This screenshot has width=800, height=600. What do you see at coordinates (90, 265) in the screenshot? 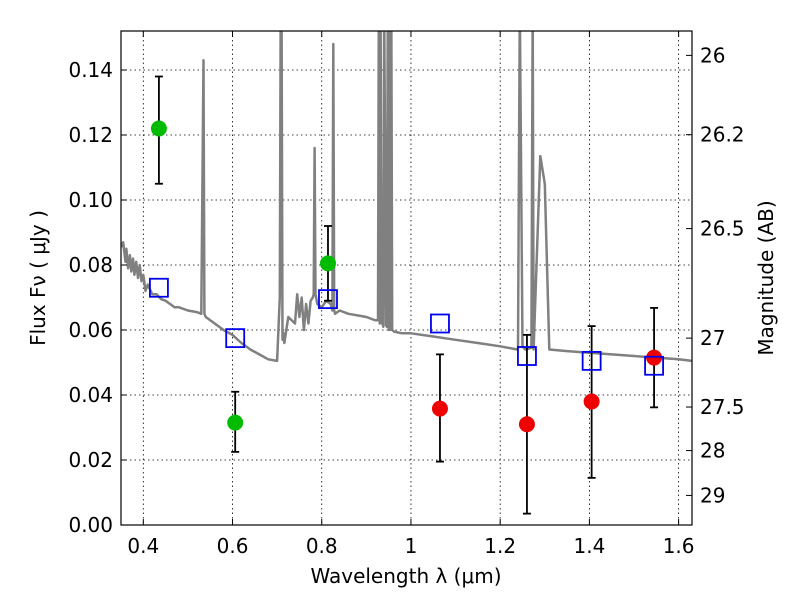
I see `y-tick-label: 0.08` at bounding box center [90, 265].